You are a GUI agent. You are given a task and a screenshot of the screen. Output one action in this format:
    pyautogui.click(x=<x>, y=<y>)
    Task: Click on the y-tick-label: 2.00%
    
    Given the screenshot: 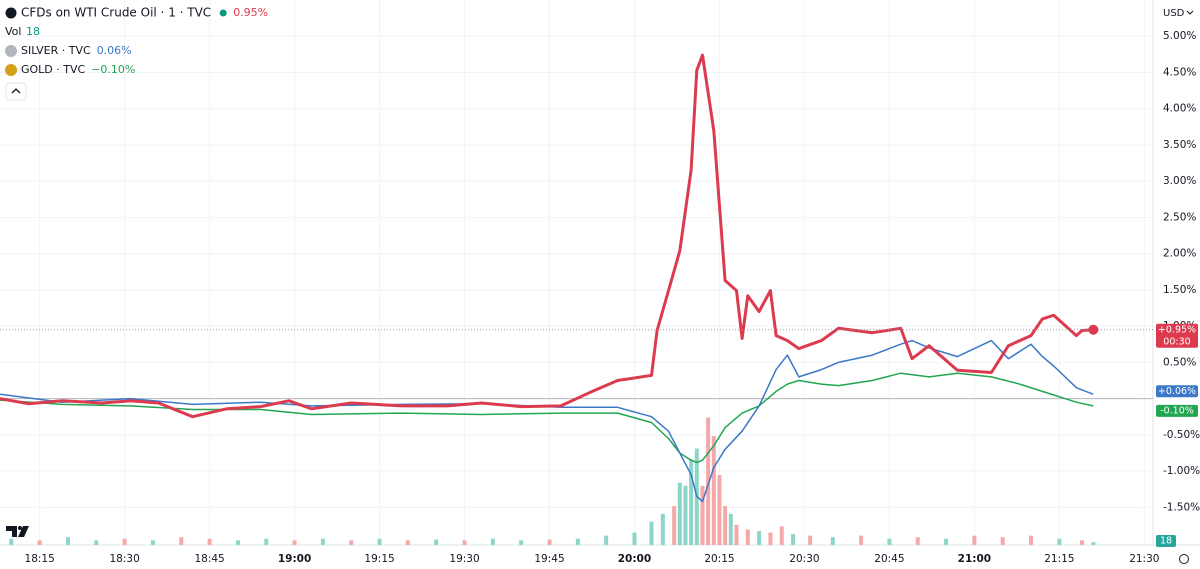 What is the action you would take?
    pyautogui.click(x=1179, y=254)
    